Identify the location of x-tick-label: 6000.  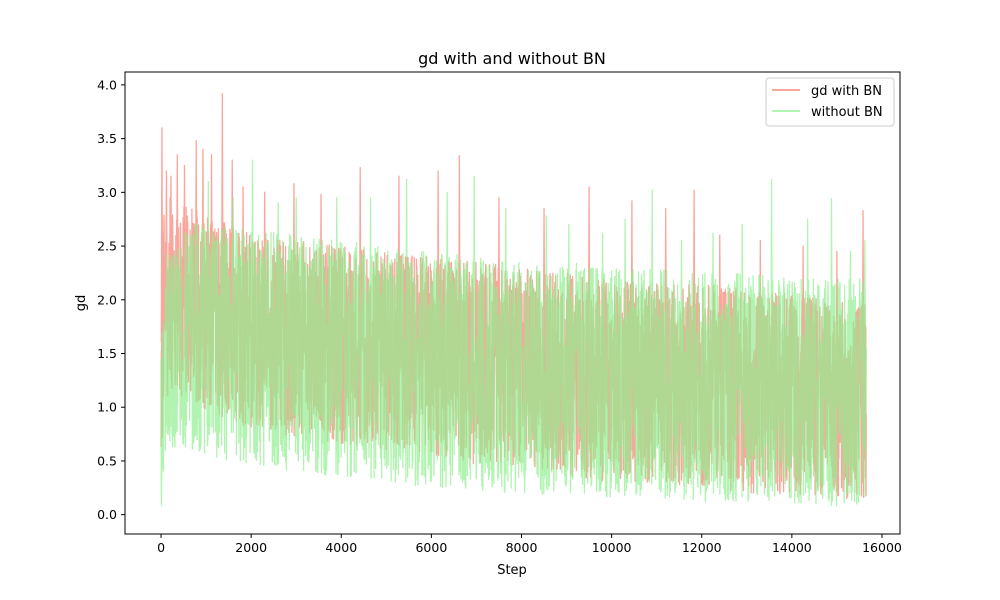
(431, 547).